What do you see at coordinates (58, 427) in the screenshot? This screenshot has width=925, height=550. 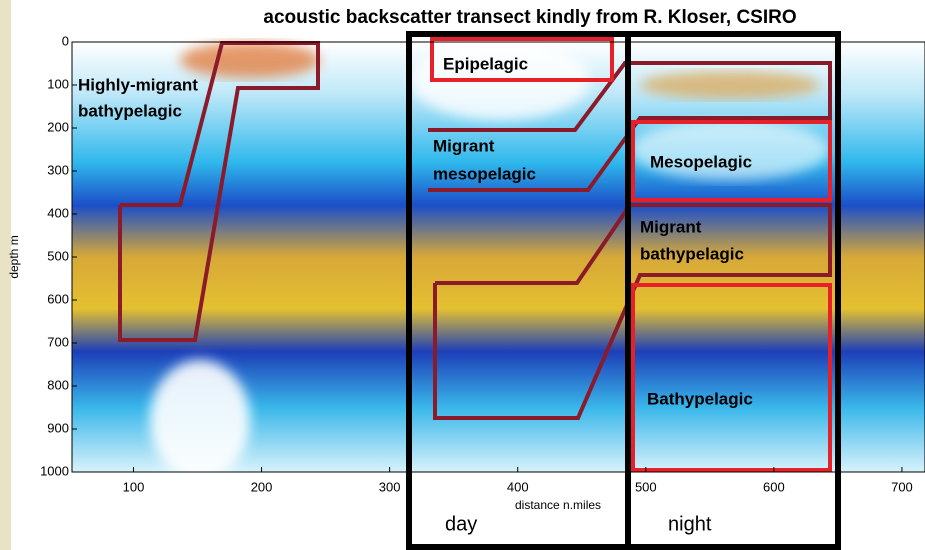 I see `y-tick-label: 900` at bounding box center [58, 427].